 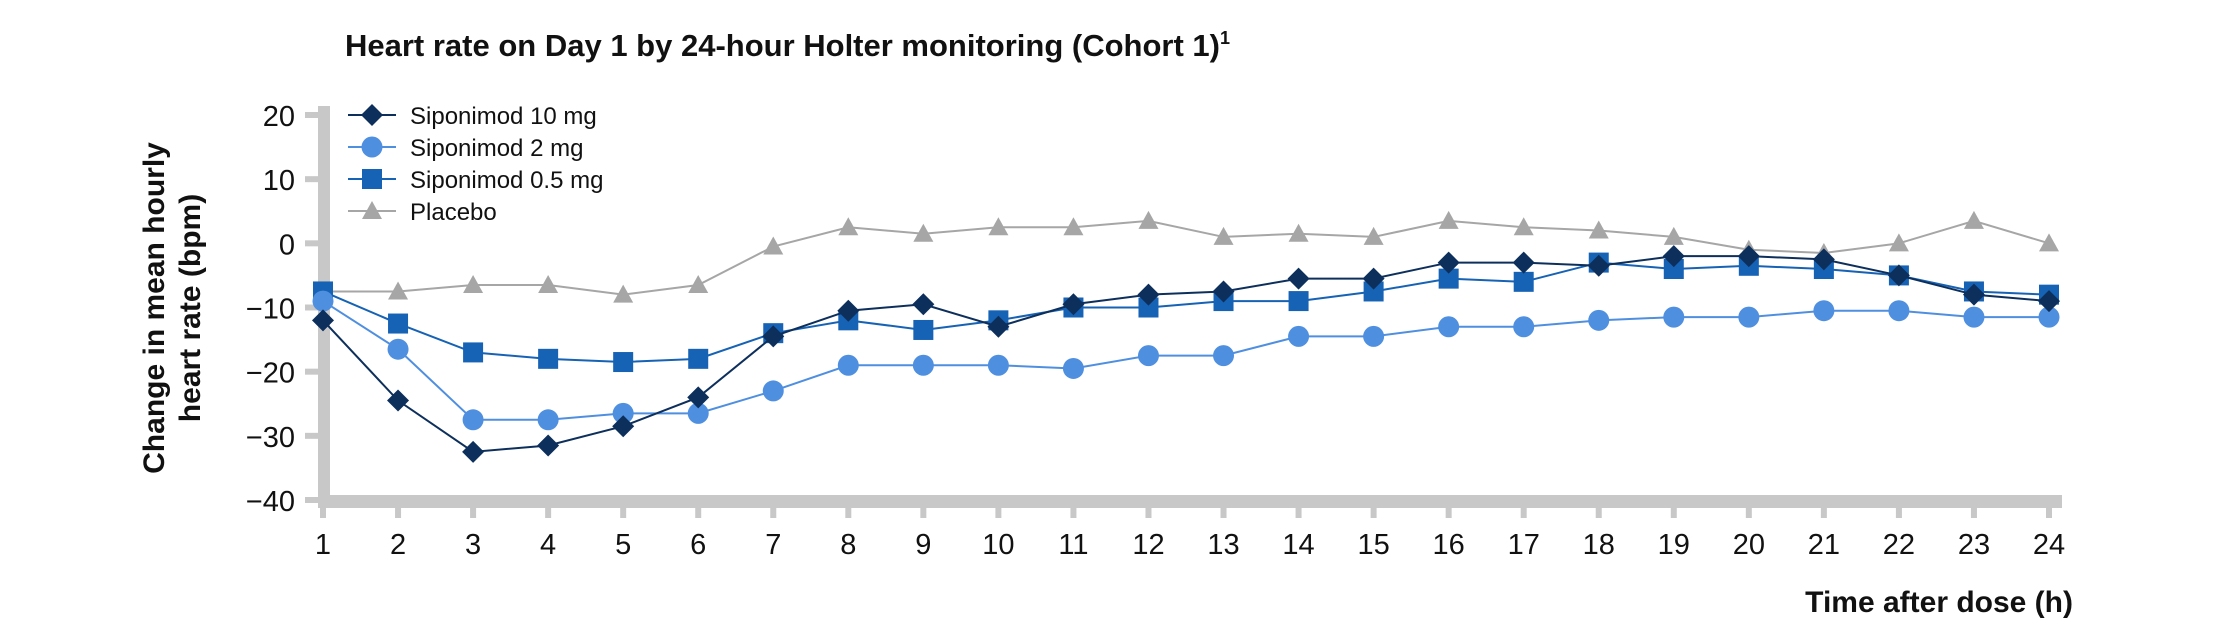 I want to click on x-tick-label: 9, so click(x=923, y=545).